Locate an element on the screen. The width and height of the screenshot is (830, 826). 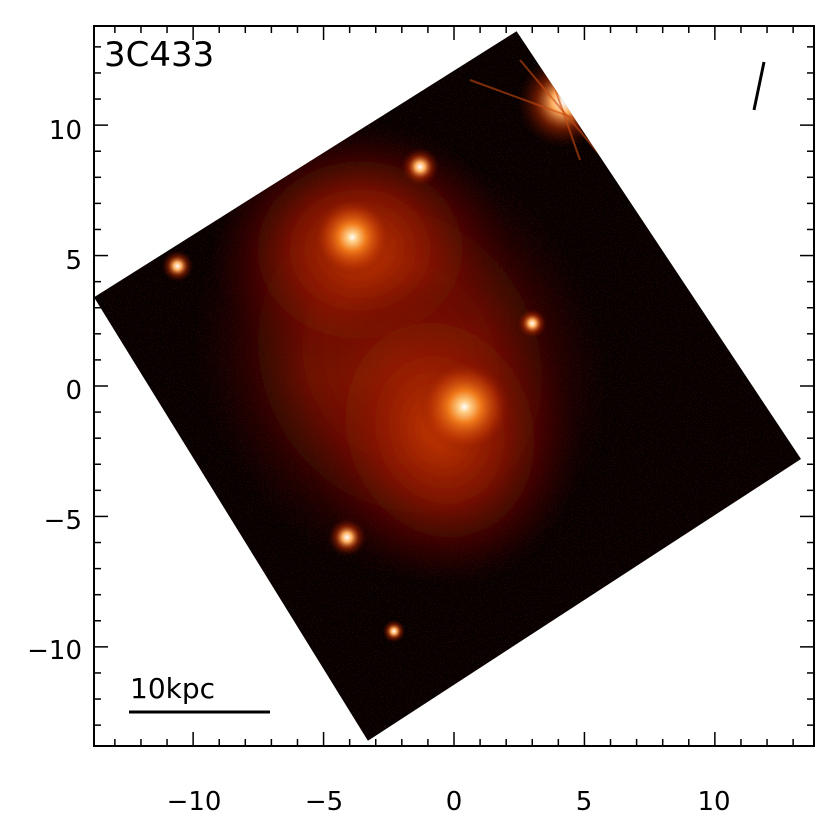
scale-bar-label: 10kpc is located at coordinates (172, 688).